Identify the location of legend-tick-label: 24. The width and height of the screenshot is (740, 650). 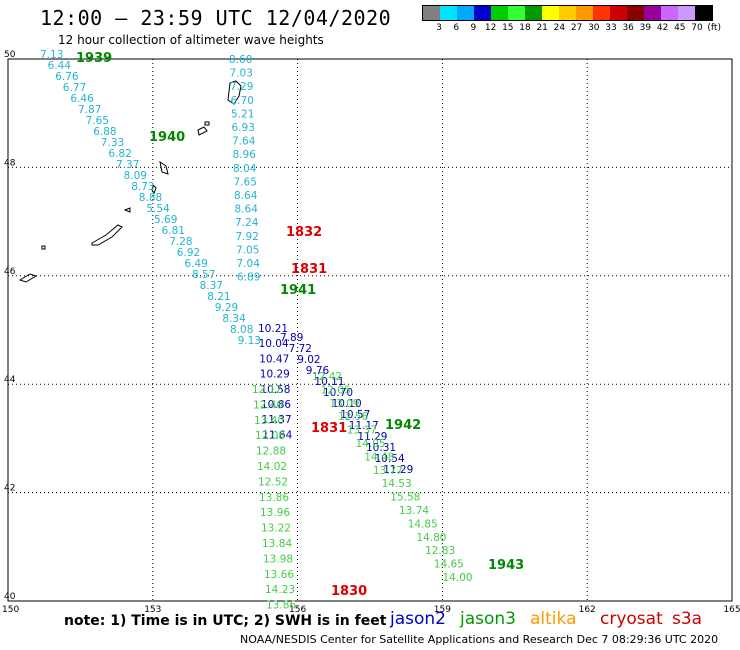
(559, 28).